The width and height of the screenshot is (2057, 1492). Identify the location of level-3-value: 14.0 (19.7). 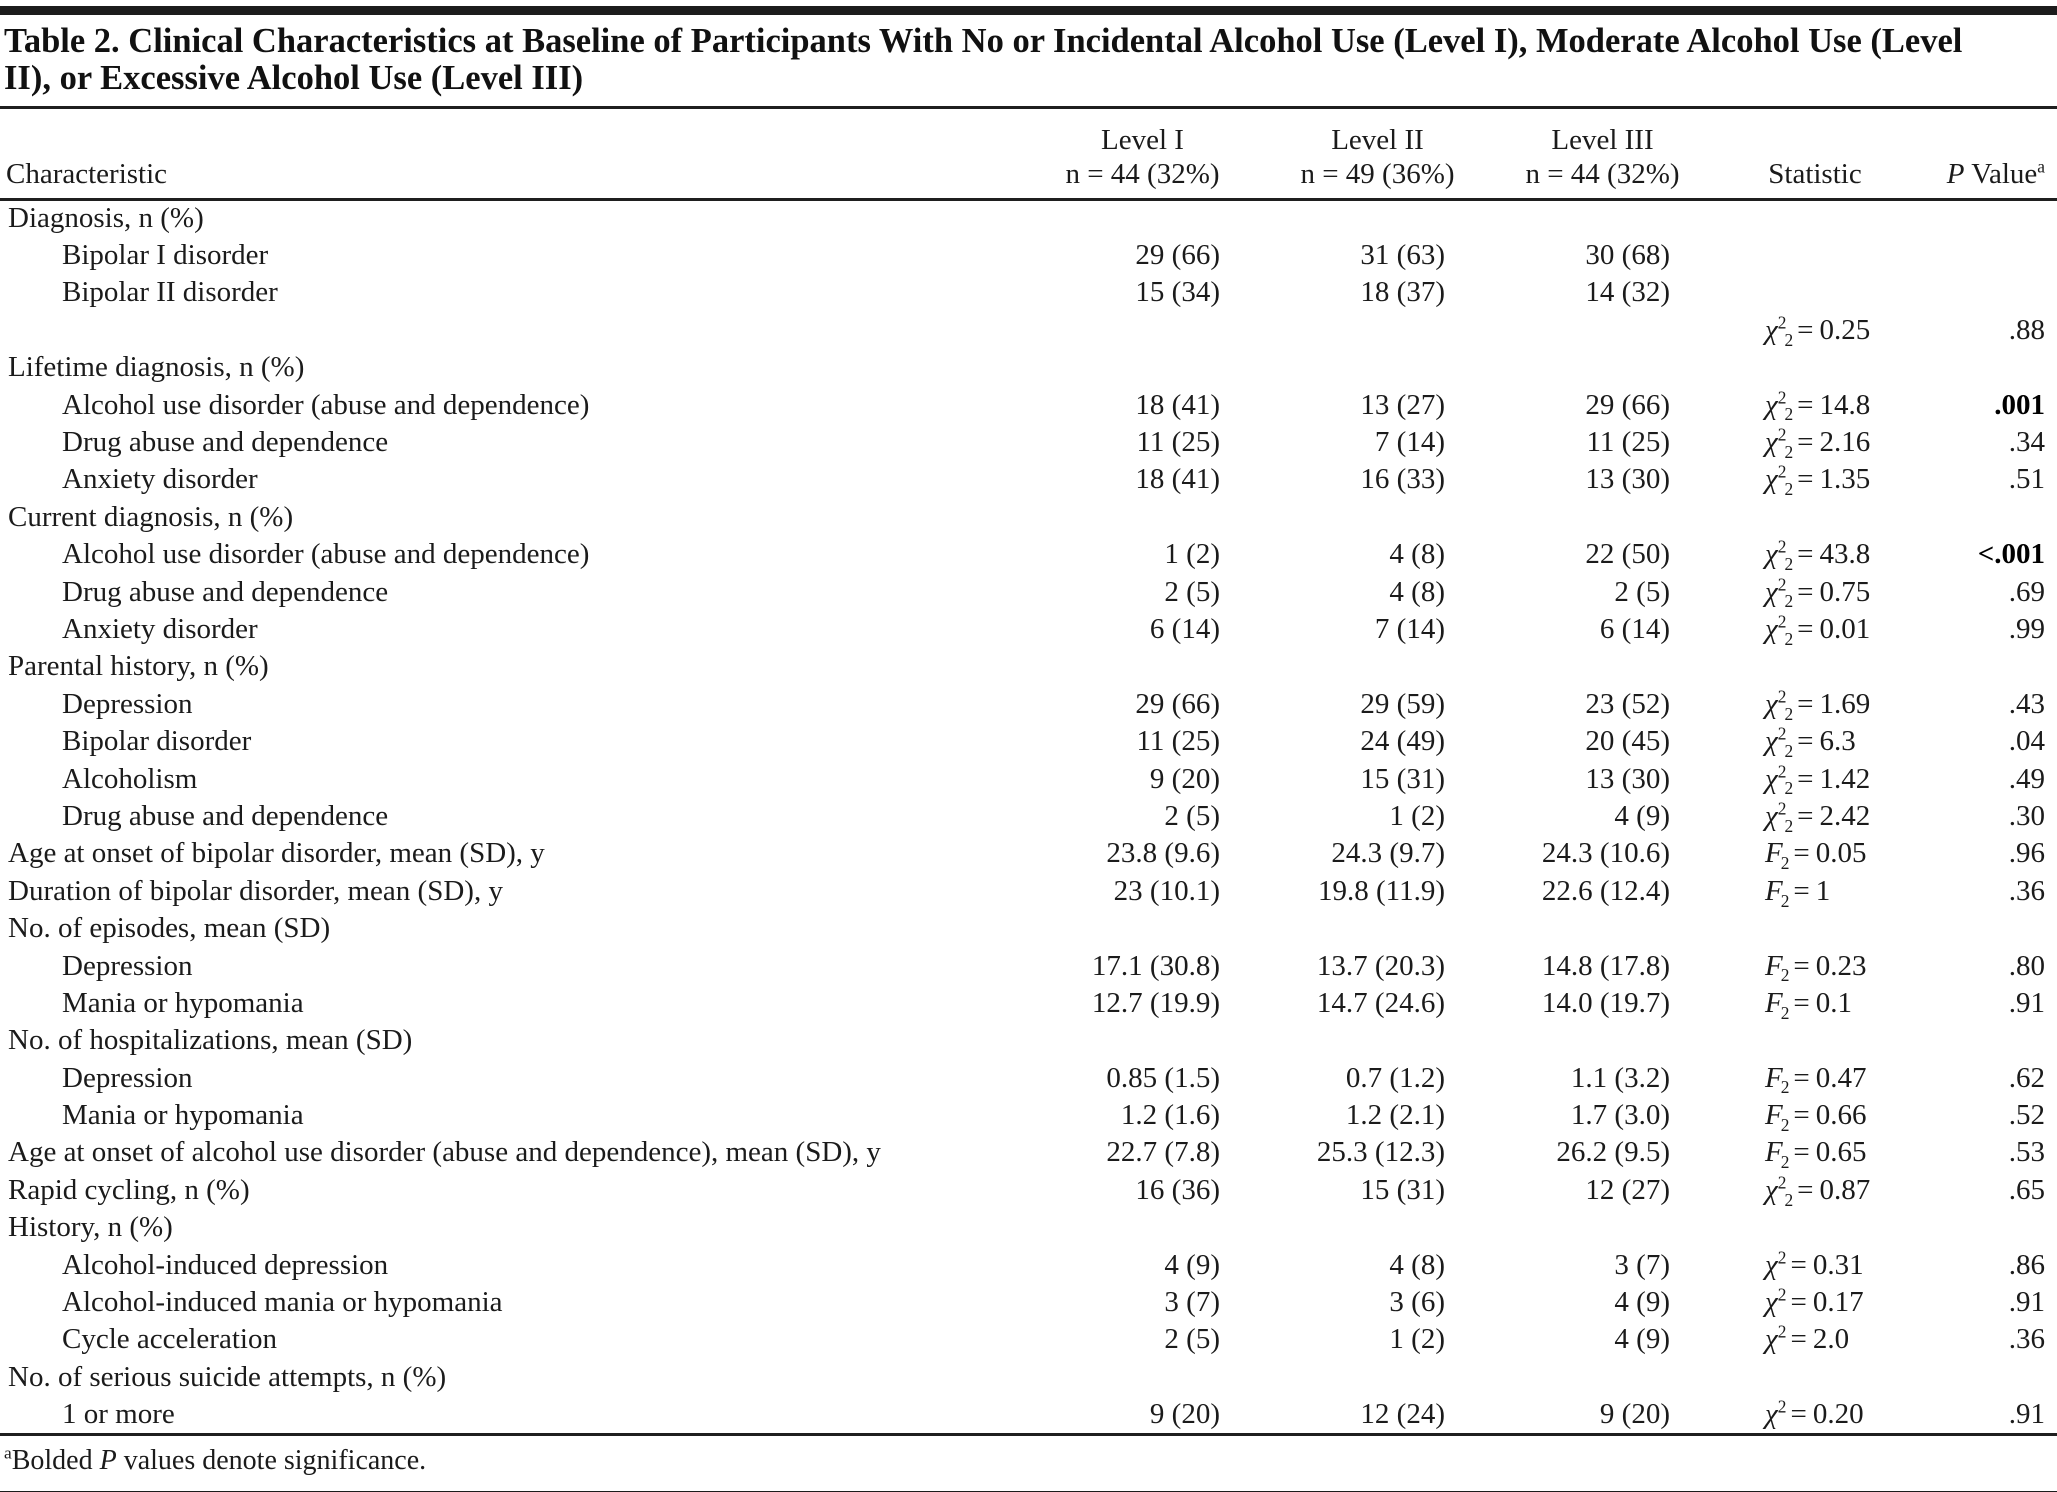
(1605, 1002).